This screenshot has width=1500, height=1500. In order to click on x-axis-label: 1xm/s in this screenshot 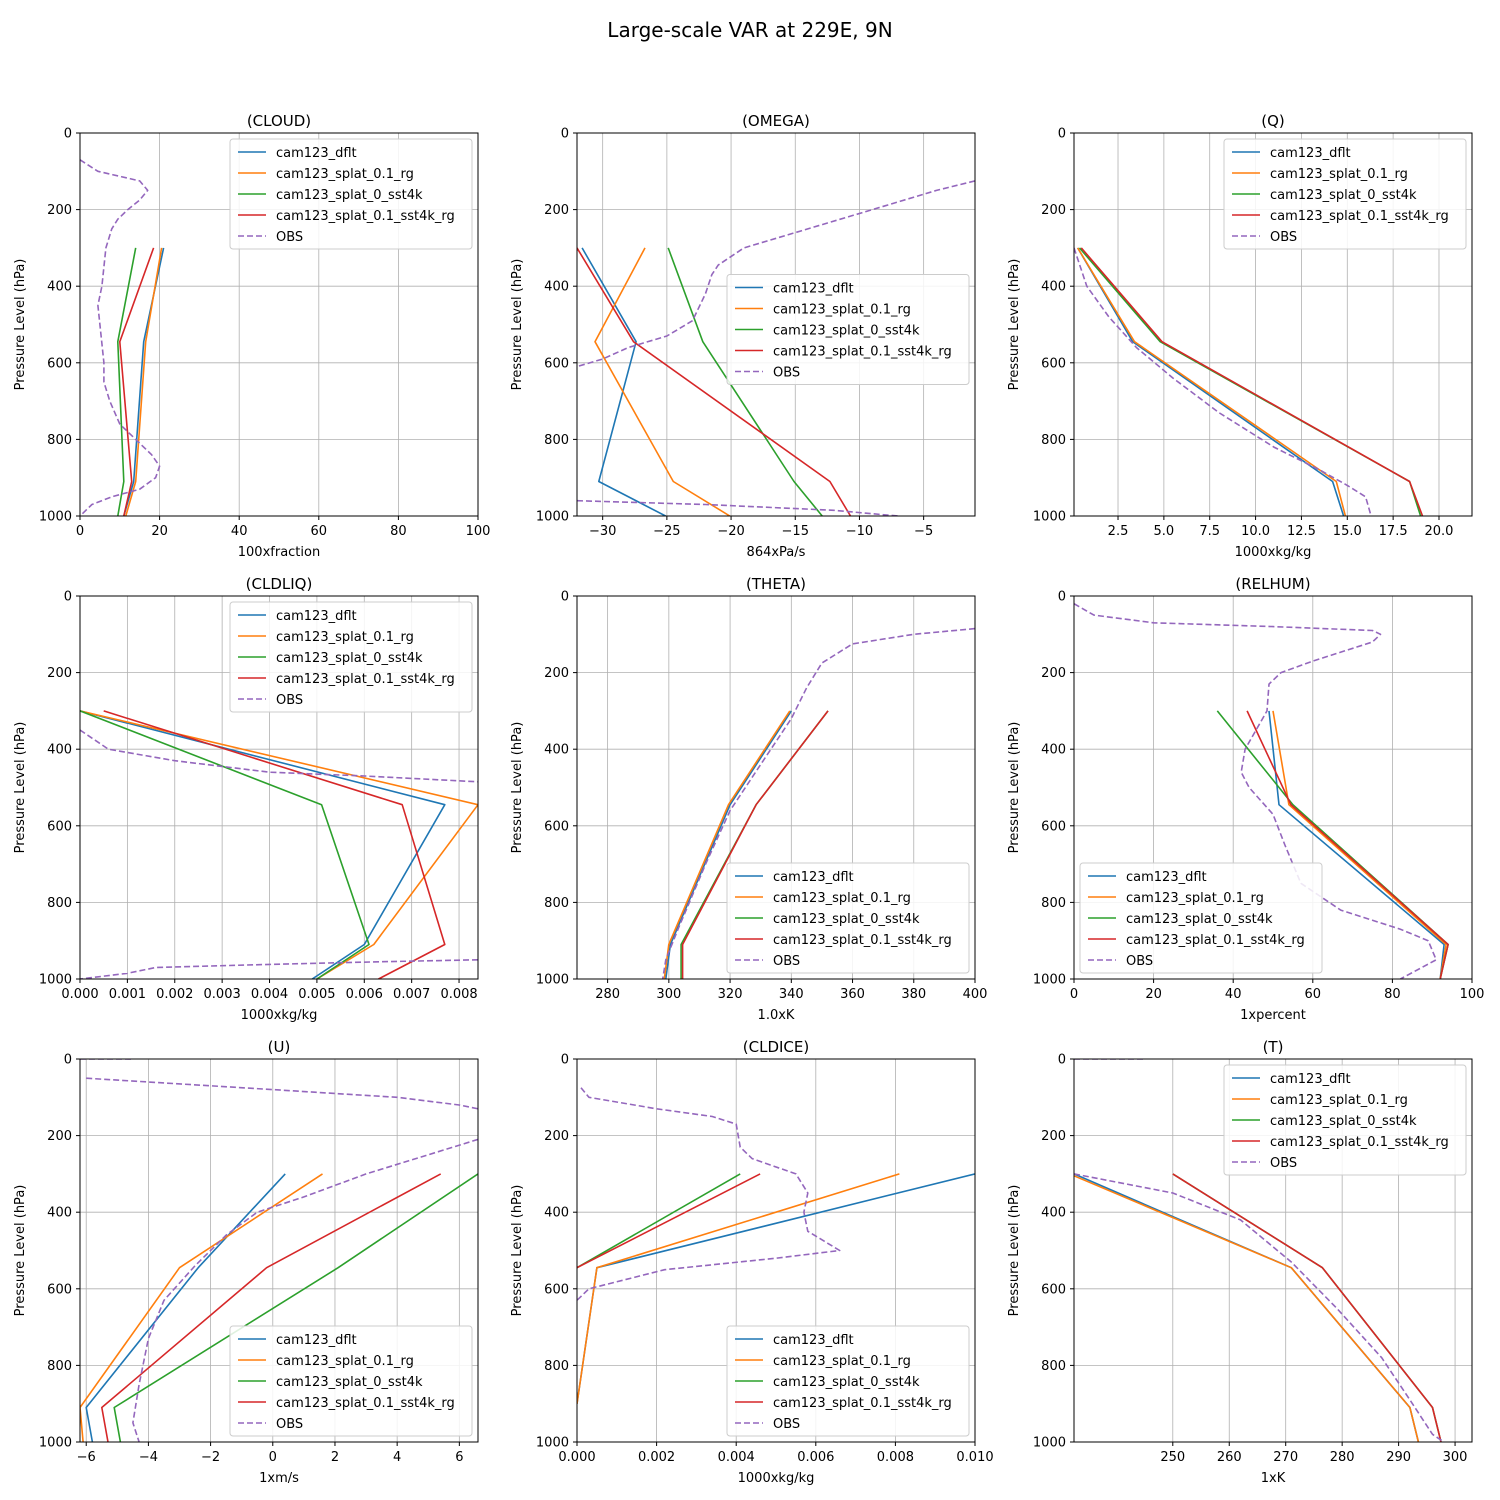, I will do `click(279, 1478)`.